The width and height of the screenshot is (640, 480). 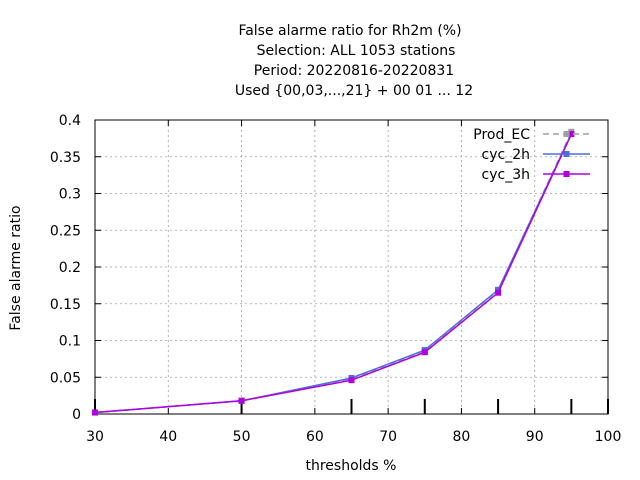 I want to click on legend-label-cyc_2h: cyc_2h, so click(x=506, y=155).